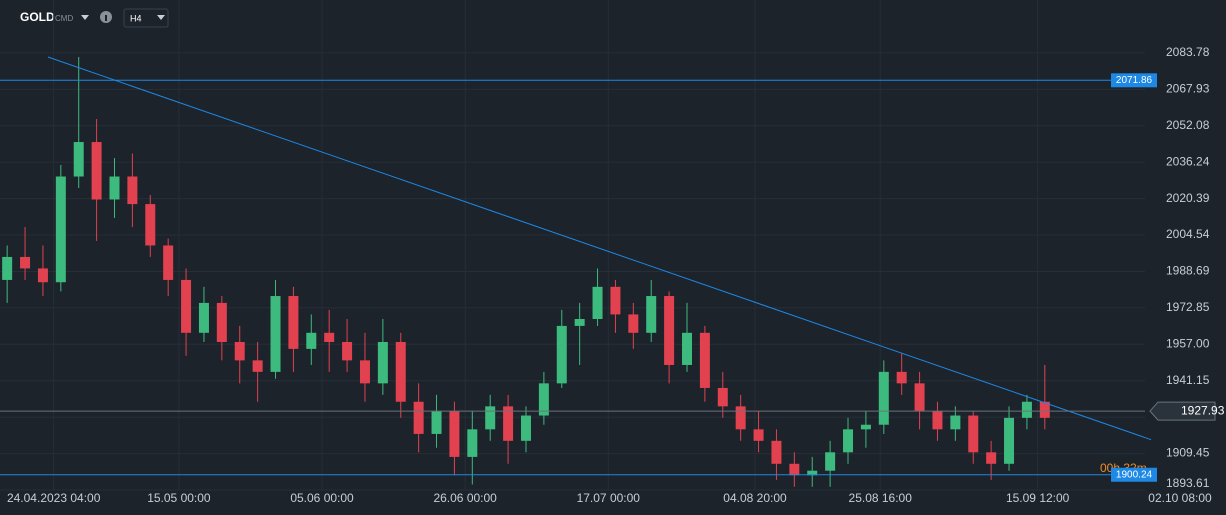 Image resolution: width=1226 pixels, height=515 pixels. I want to click on y-tick-label: 2052.08, so click(1188, 125).